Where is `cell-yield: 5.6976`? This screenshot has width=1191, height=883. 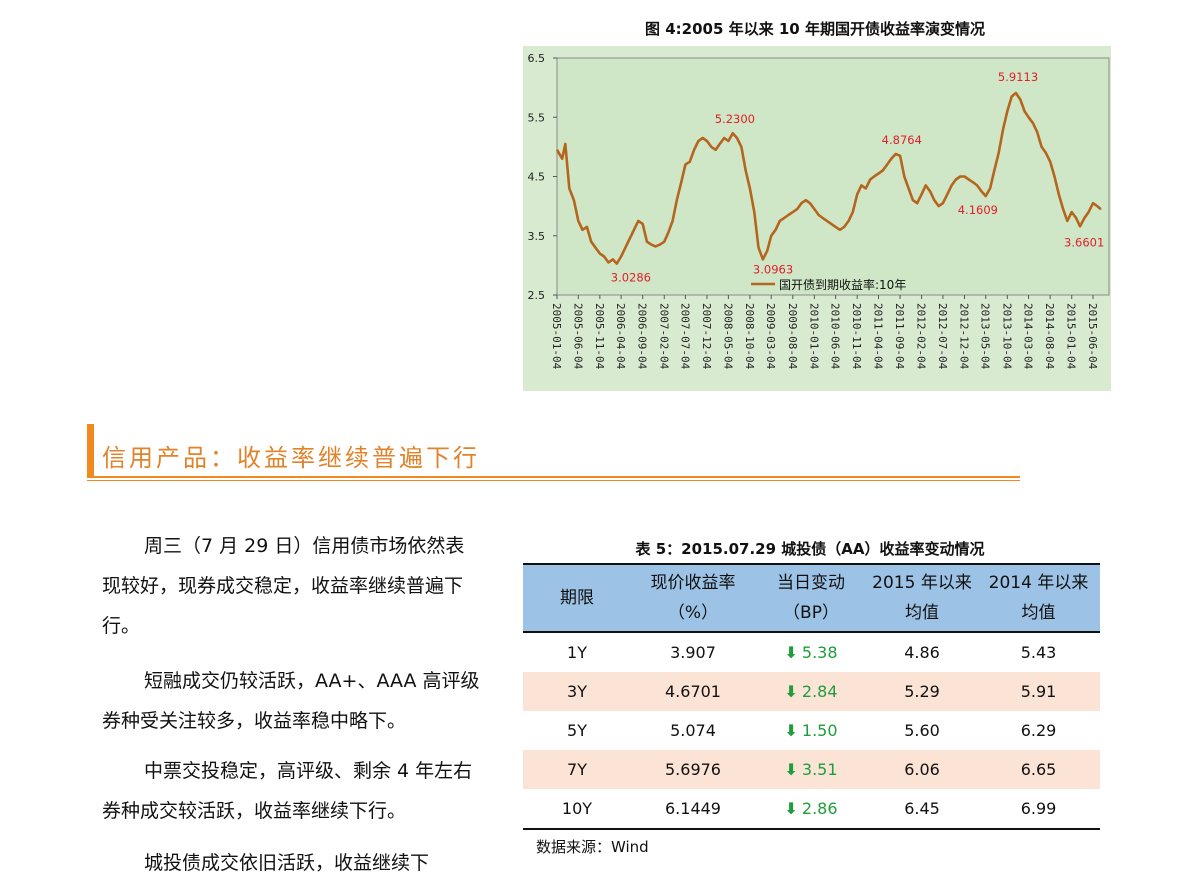
cell-yield: 5.6976 is located at coordinates (693, 769).